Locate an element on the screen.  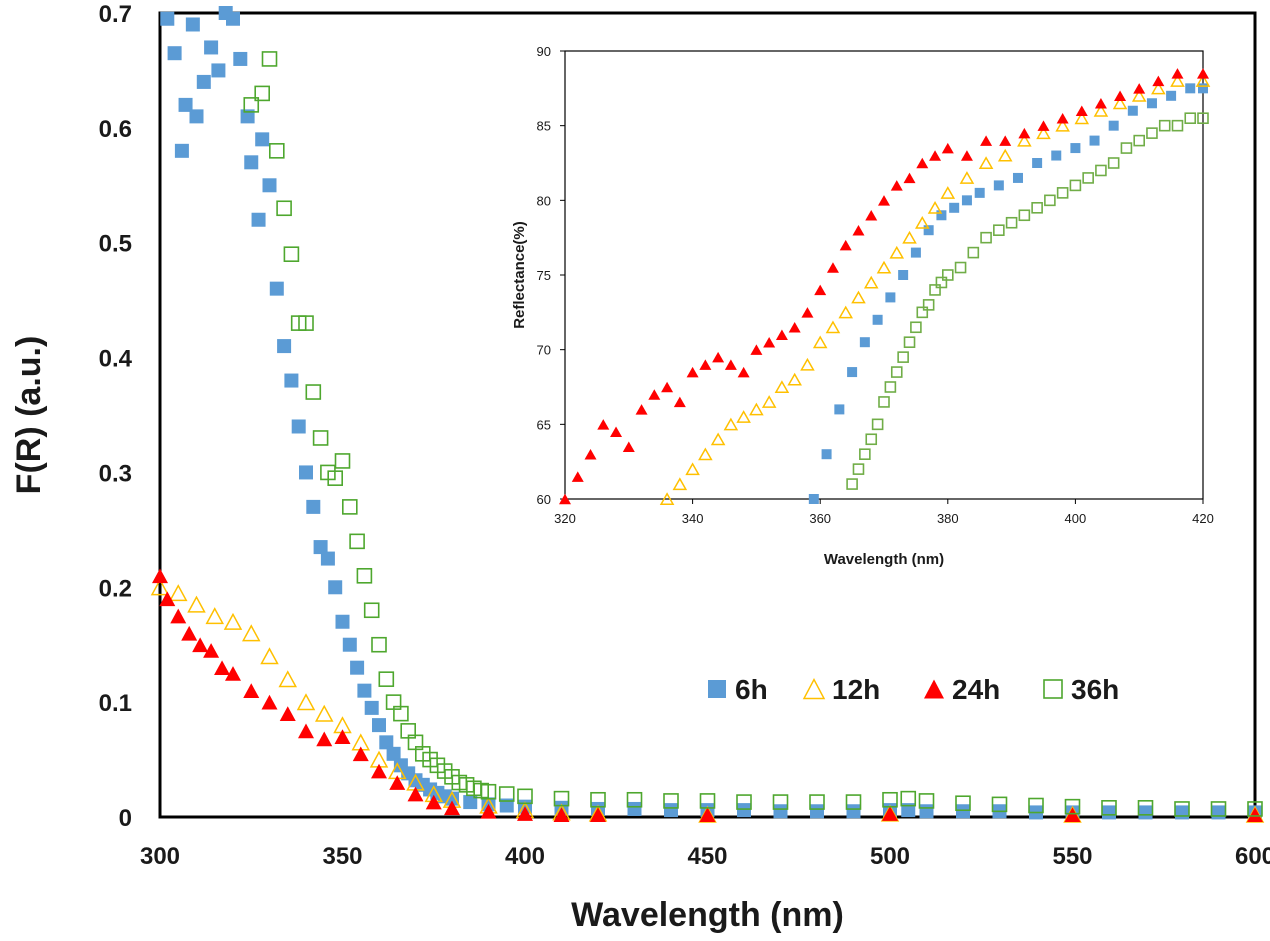
x-tick-label: 400 is located at coordinates (525, 856).